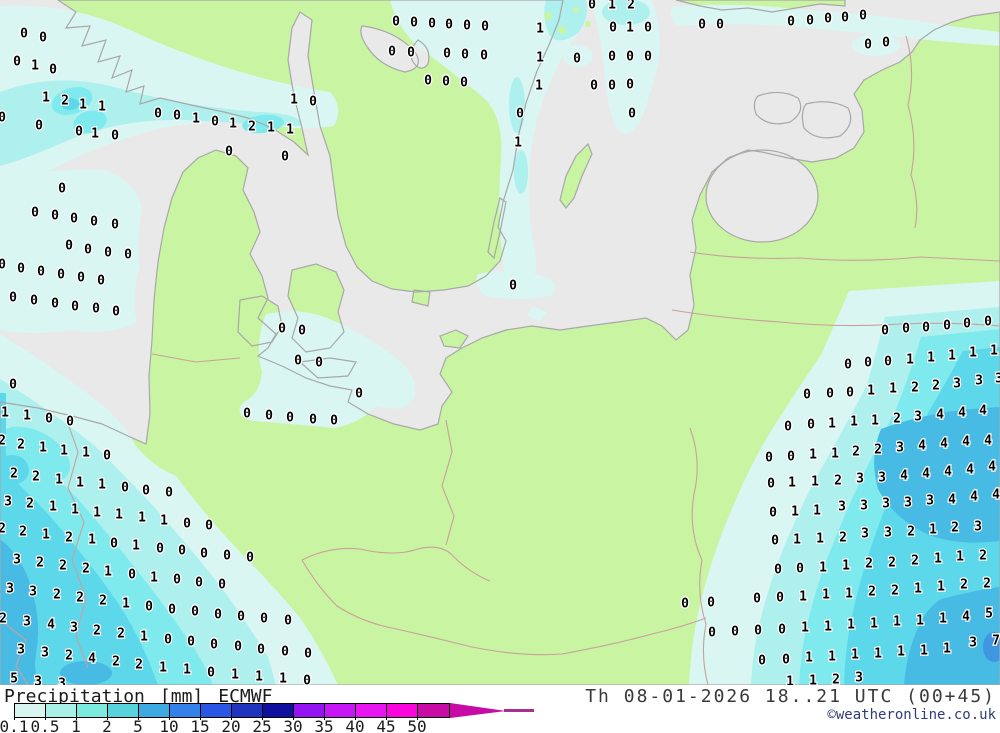  I want to click on color-scale-labels: 0.1 0.5 1 2 5 10 15 20 25 30 35 40 45 50, so click(267, 724).